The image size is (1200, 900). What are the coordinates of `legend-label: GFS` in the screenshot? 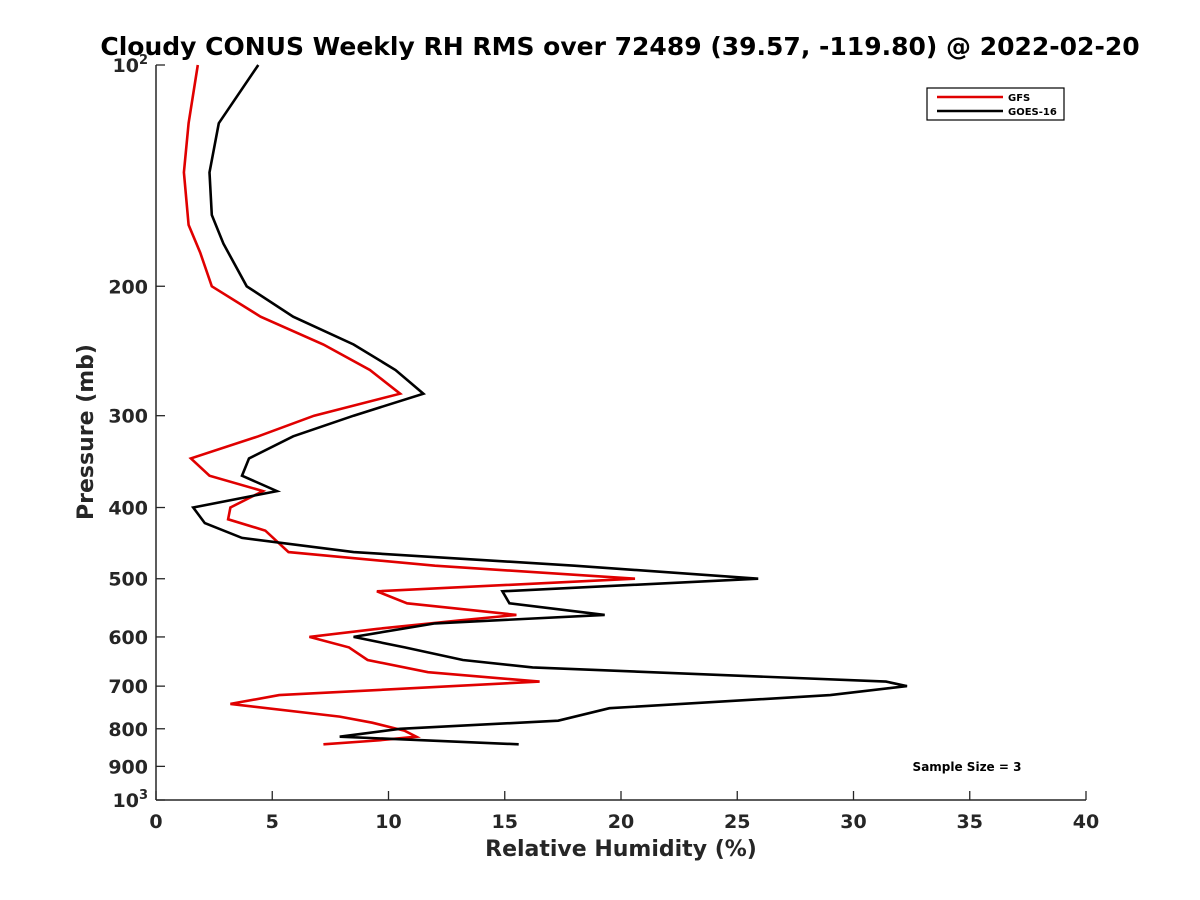 It's located at (1019, 98).